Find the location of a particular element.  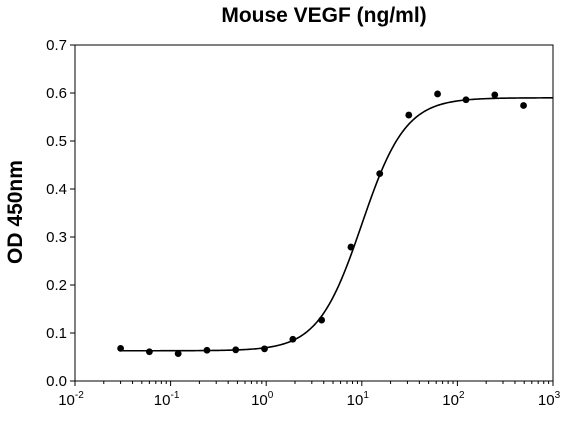

y-tick-label: 0.0 is located at coordinates (56, 381).